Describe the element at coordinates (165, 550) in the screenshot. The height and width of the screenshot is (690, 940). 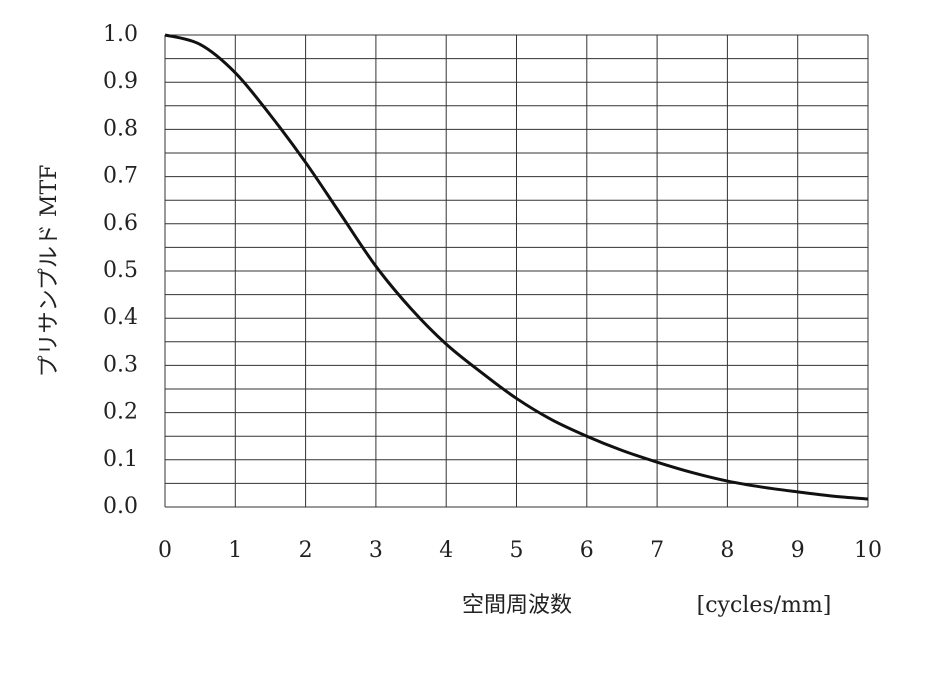
I see `x-tick-label: 0` at that location.